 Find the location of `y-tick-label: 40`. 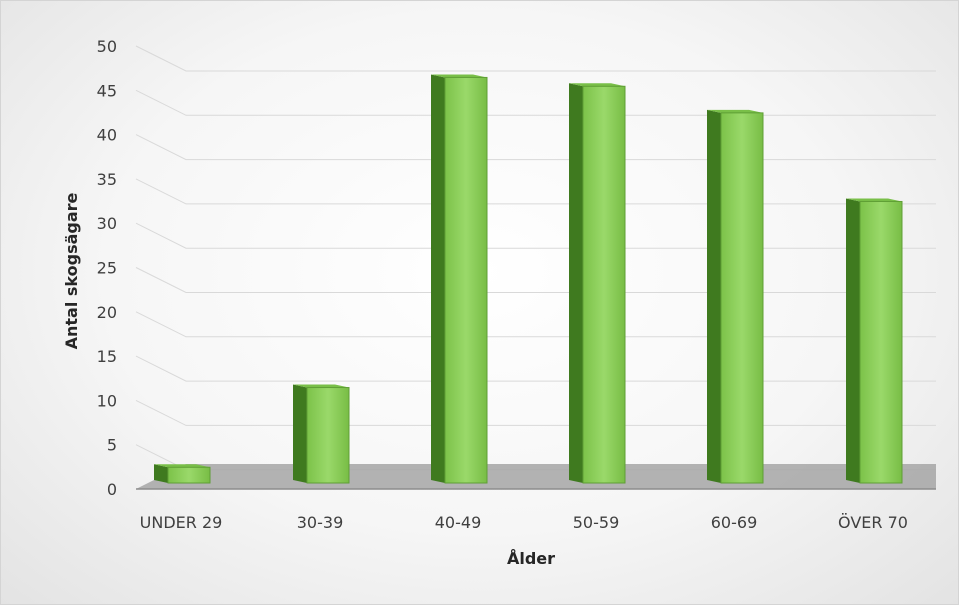

y-tick-label: 40 is located at coordinates (107, 135).